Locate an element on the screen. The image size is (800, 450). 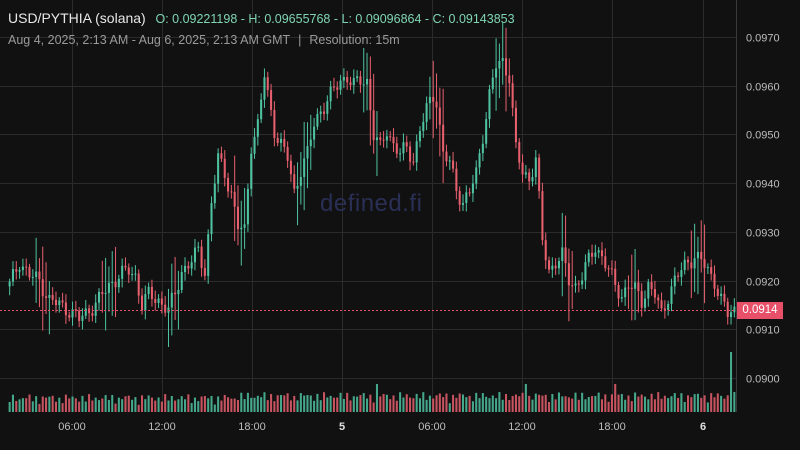
resolution: Resolution: 15m is located at coordinates (354, 40).